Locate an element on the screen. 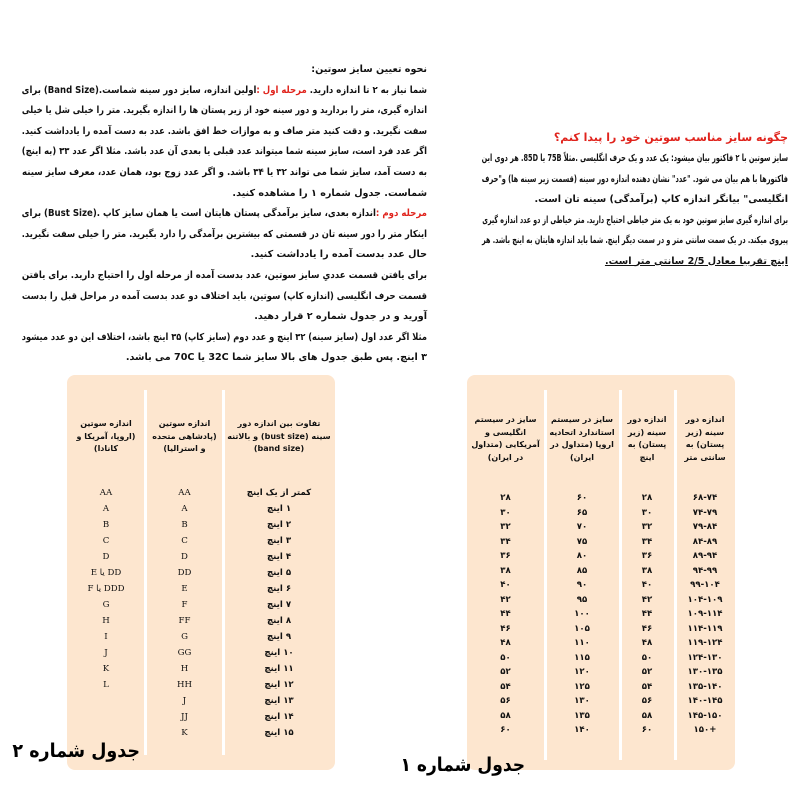 The image size is (800, 800). table-cell-text: ۸۴-۸۹ is located at coordinates (705, 541).